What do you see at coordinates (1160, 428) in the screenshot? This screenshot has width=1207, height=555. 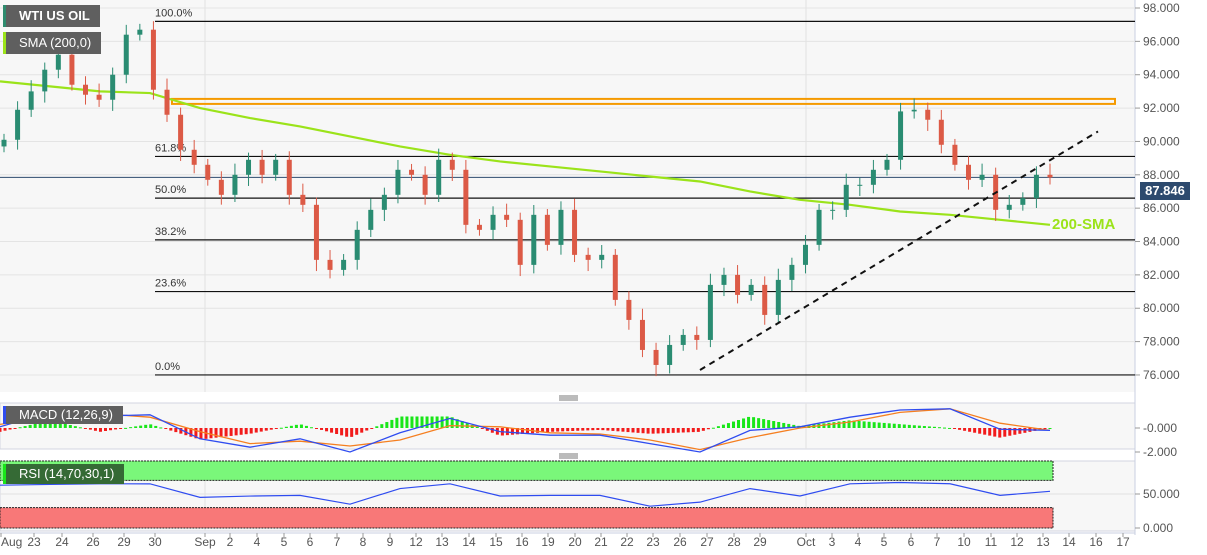 I see `macd-tick-label: -0.000` at bounding box center [1160, 428].